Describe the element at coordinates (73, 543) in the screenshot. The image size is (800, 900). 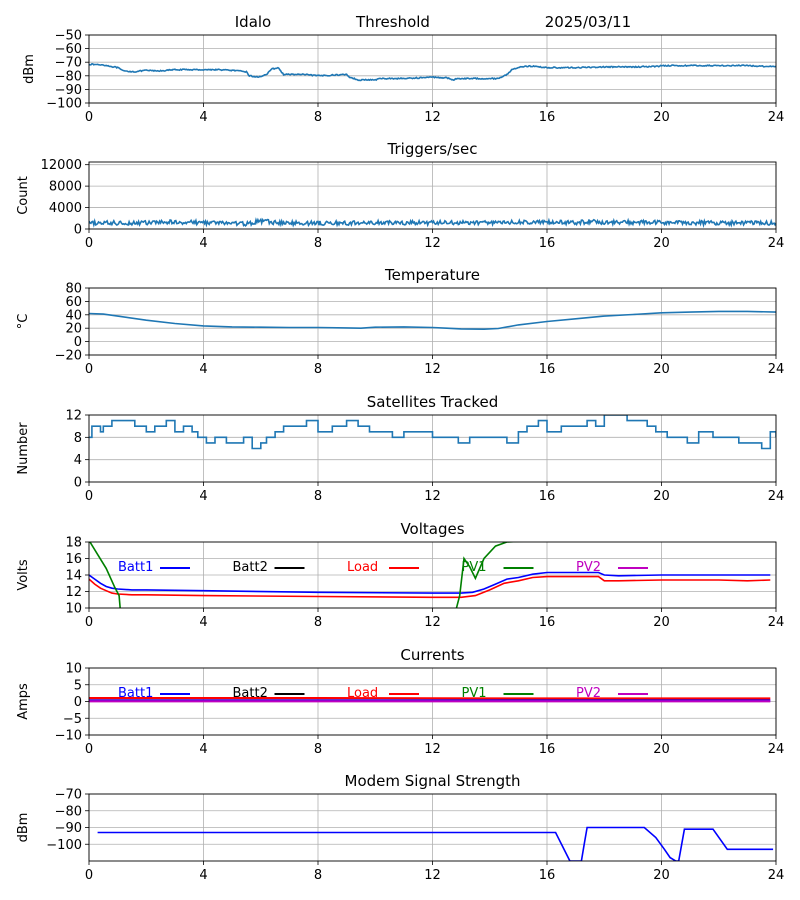
I see `y-tick-label: 18` at that location.